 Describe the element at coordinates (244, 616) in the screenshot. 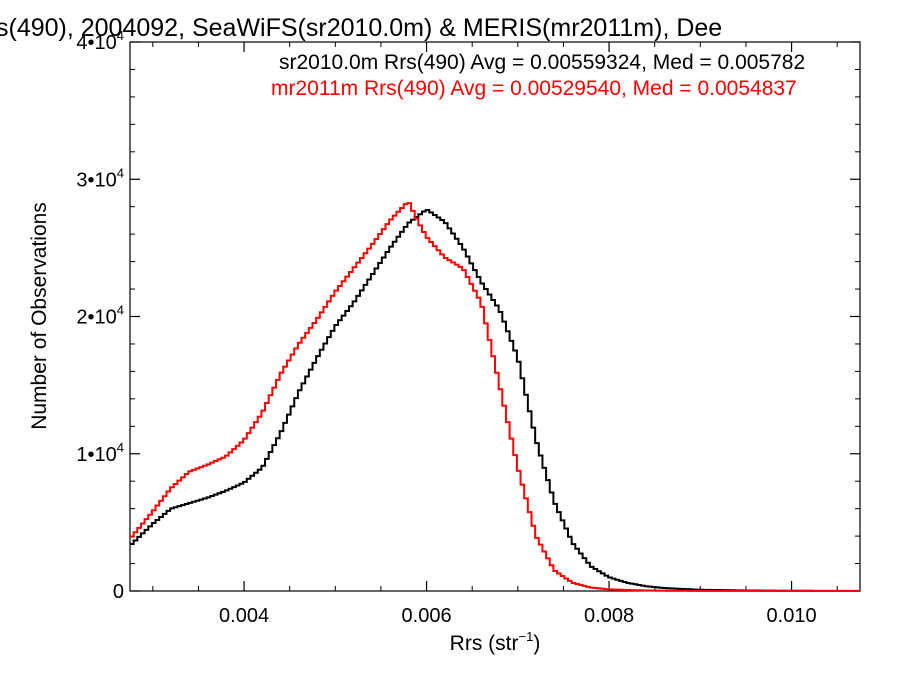

I see `x-tick-label: 0.004` at that location.